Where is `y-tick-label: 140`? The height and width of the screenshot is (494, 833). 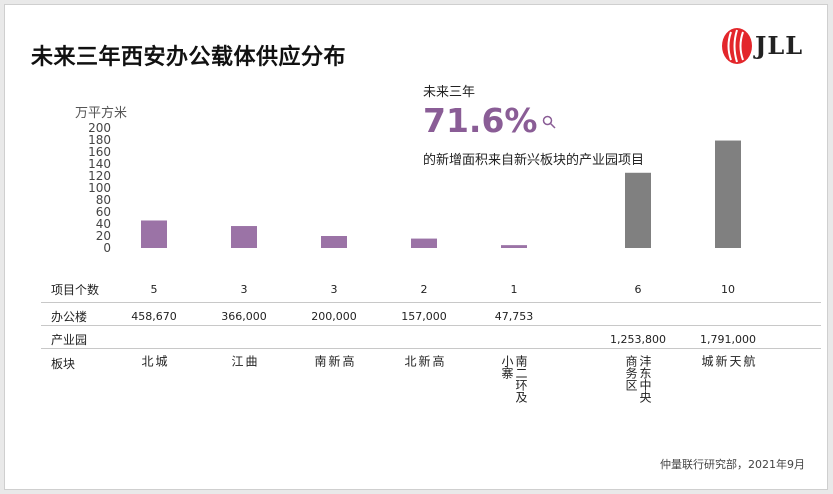 y-tick-label: 140 is located at coordinates (99, 164).